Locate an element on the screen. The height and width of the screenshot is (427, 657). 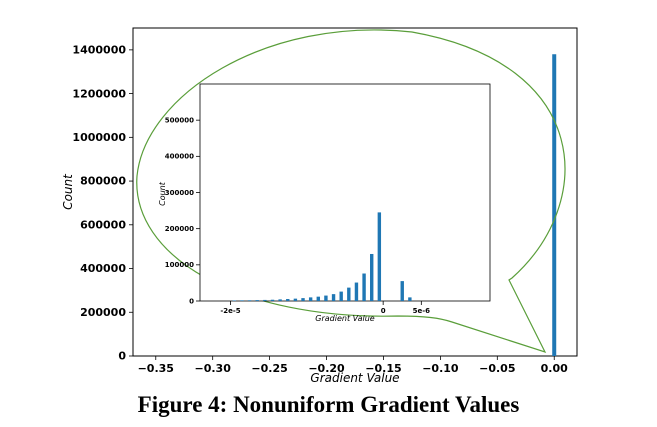
x-tick-label: −0.25 is located at coordinates (269, 368).